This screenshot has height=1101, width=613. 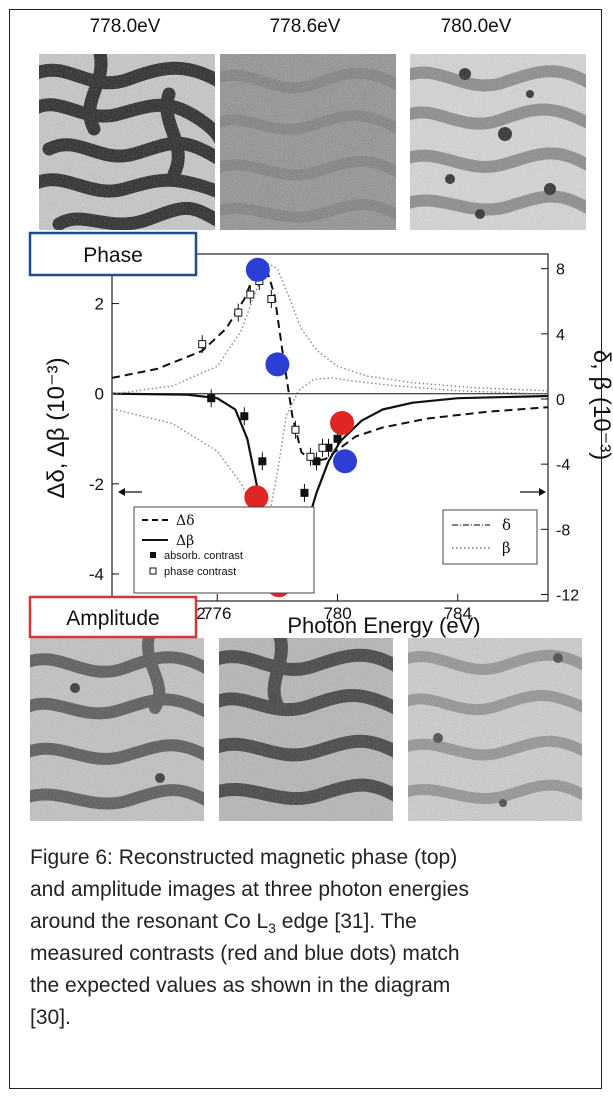 I want to click on legend-phase: phase contrast, so click(x=200, y=572).